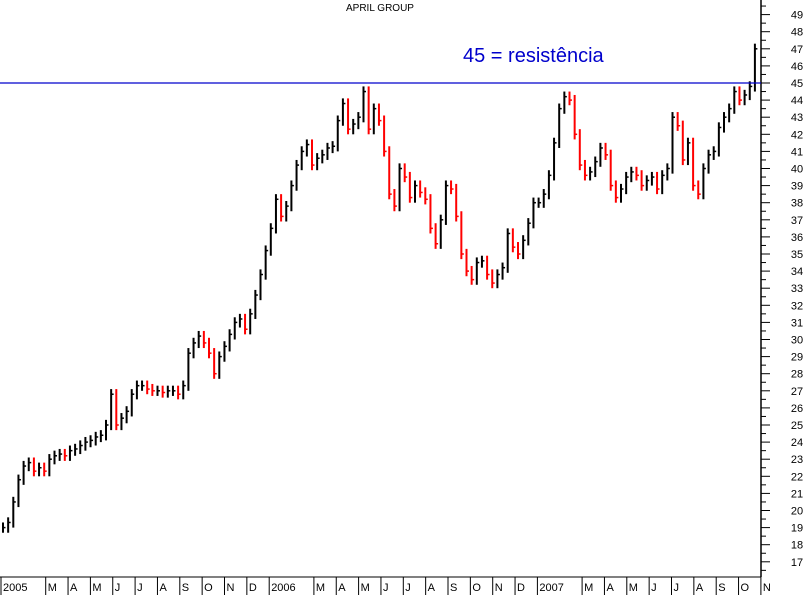  Describe the element at coordinates (797, 16) in the screenshot. I see `y-tick-label: 49` at that location.